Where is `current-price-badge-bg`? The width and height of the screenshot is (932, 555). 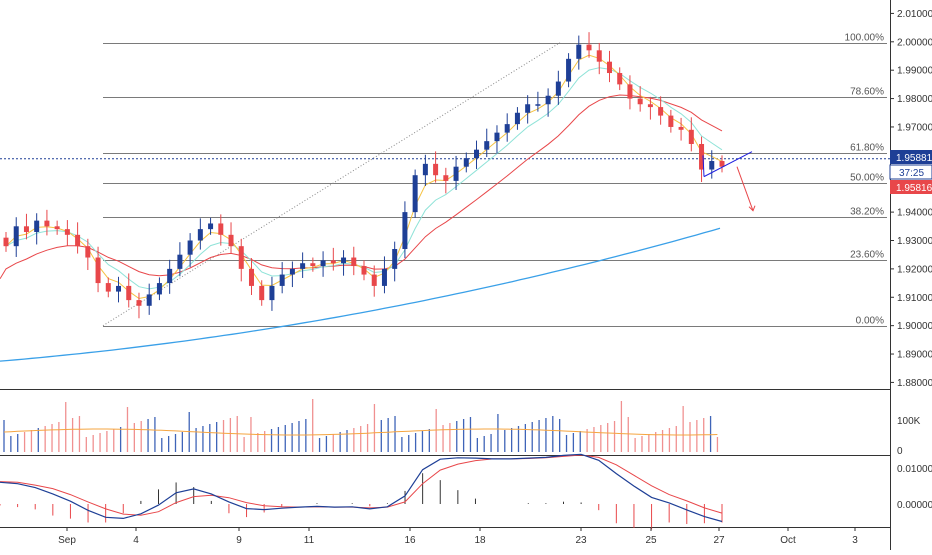
current-price-badge-bg is located at coordinates (911, 157).